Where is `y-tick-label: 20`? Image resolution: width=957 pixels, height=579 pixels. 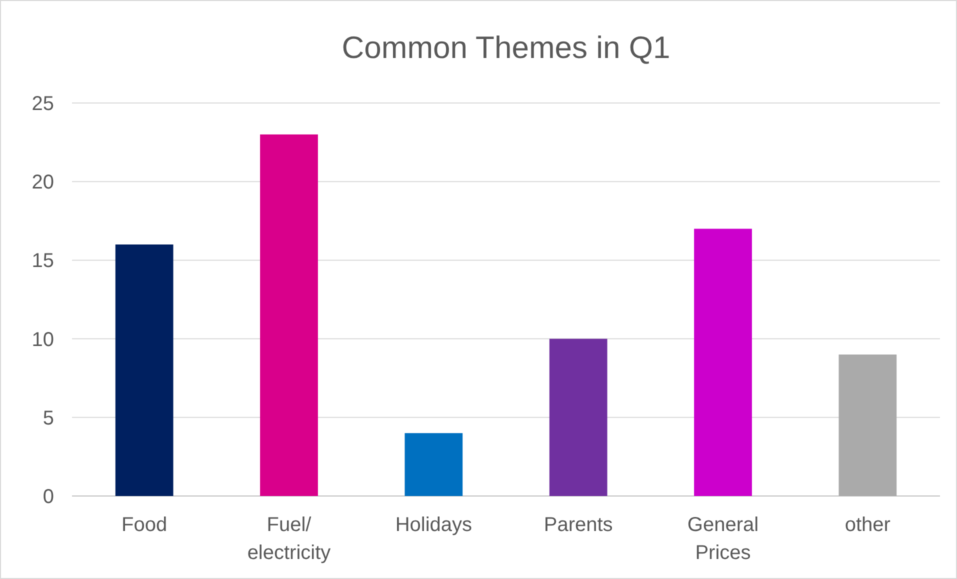 y-tick-label: 20 is located at coordinates (43, 183).